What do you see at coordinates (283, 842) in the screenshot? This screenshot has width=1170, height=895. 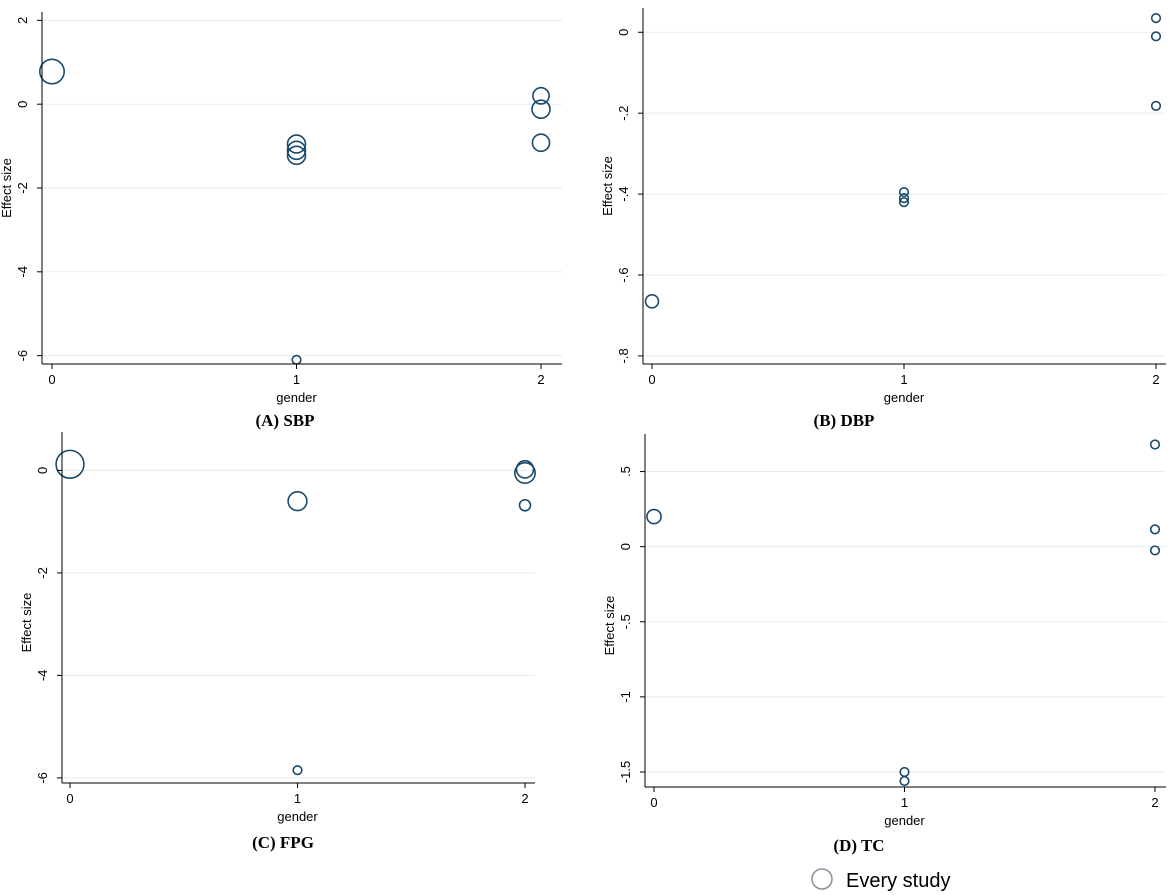 I see `panel-caption: (C) FPG` at bounding box center [283, 842].